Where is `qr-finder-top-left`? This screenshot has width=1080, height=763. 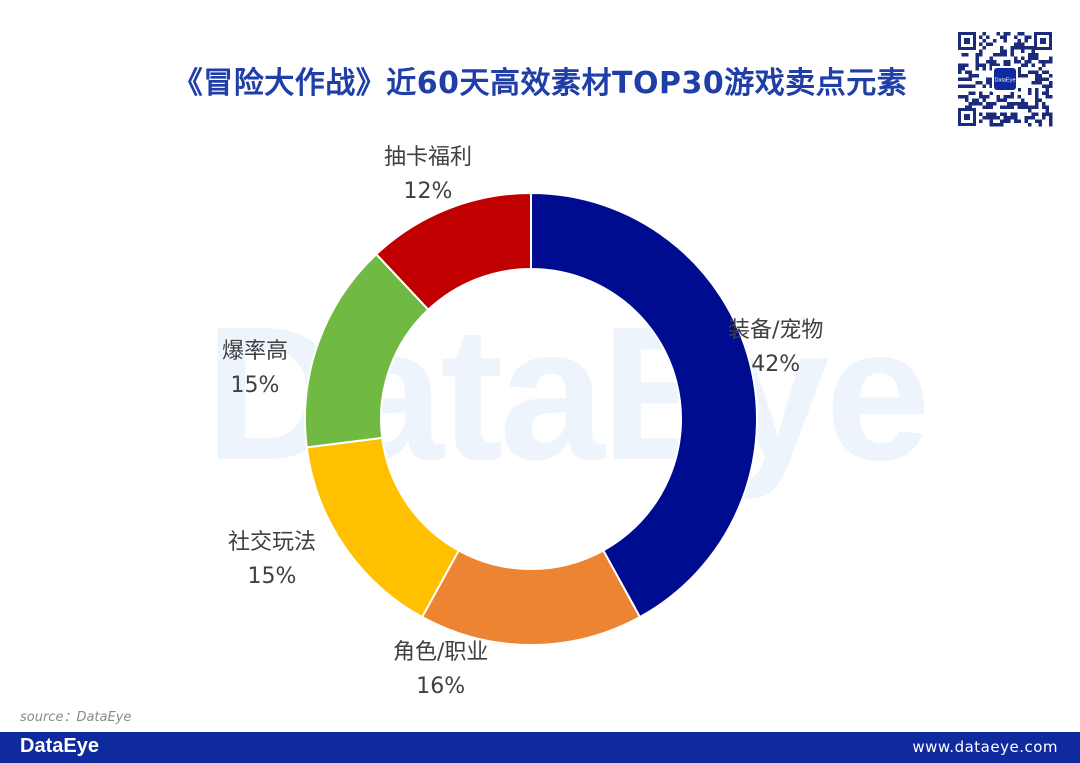 qr-finder-top-left is located at coordinates (967, 41).